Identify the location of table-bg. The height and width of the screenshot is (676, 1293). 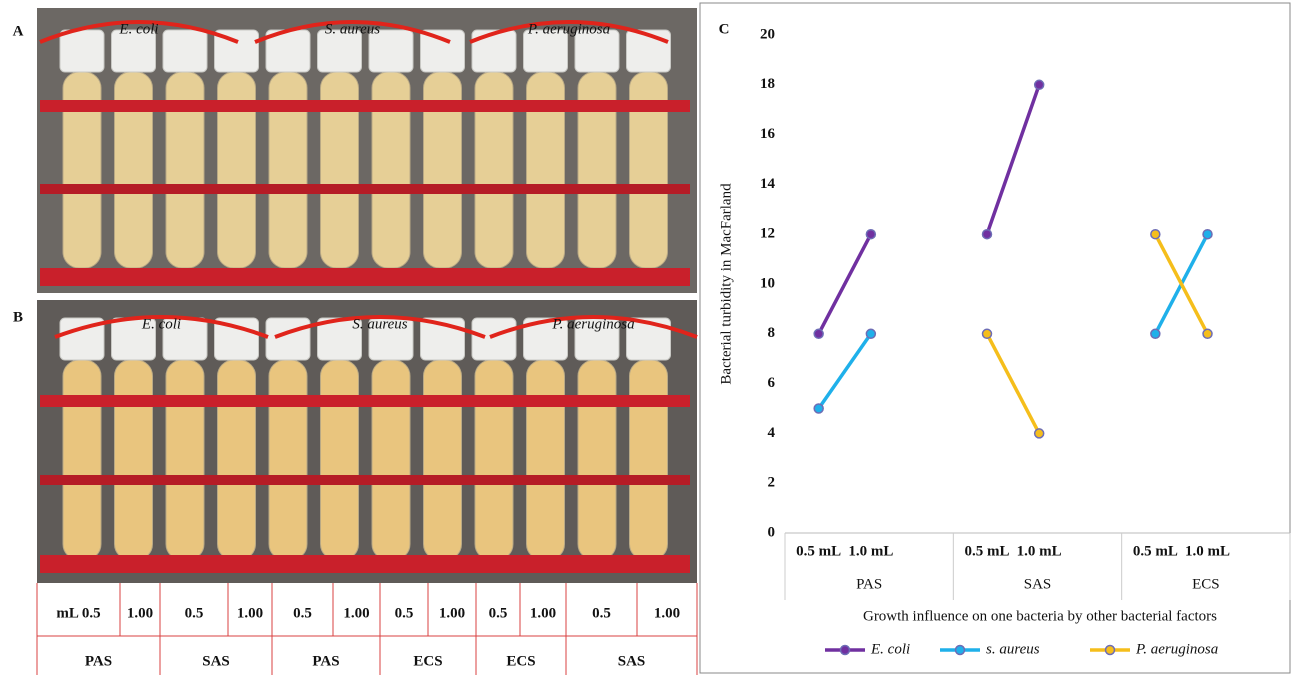
(367, 629).